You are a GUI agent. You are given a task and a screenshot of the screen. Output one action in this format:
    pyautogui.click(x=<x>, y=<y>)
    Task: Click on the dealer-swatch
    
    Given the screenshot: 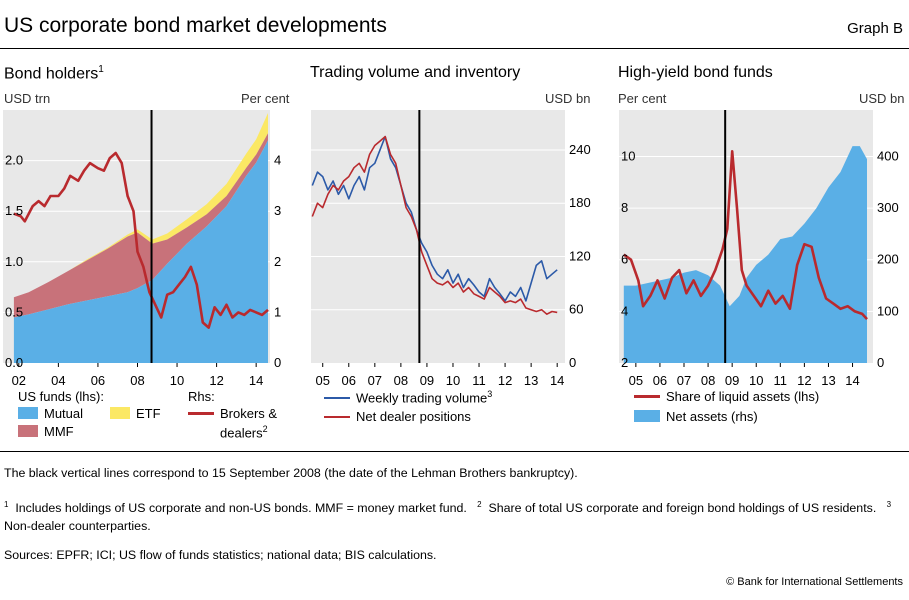 What is the action you would take?
    pyautogui.click(x=337, y=417)
    